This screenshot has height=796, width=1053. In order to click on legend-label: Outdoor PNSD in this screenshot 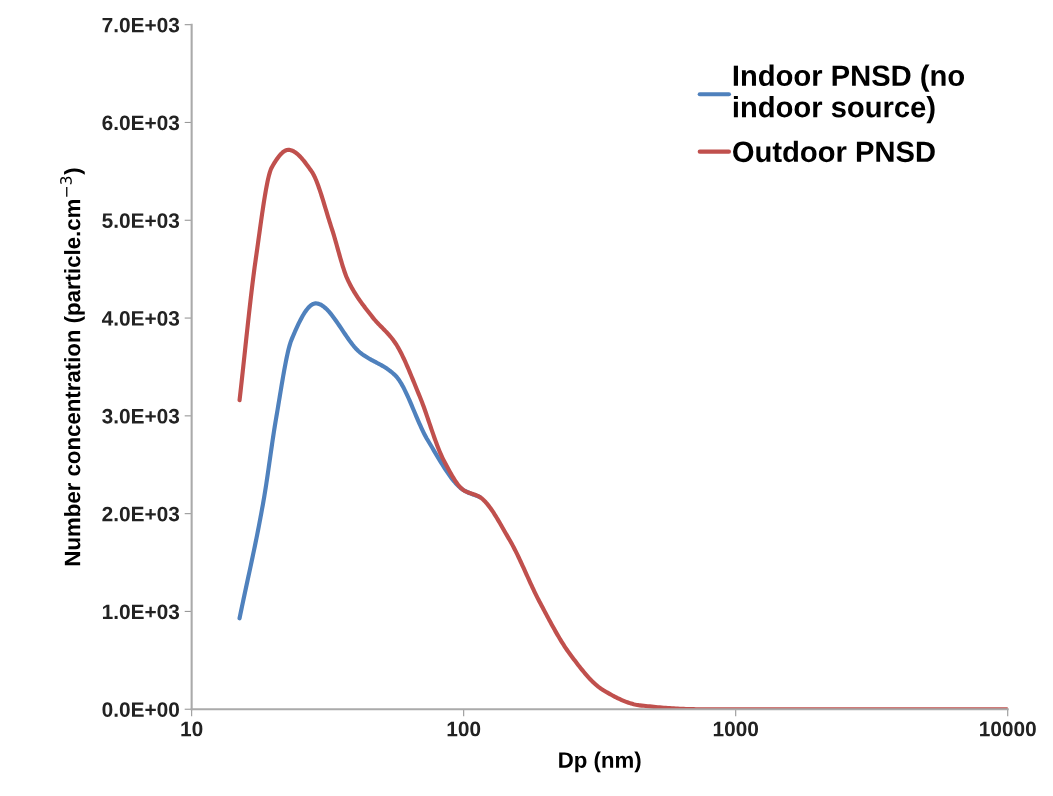, I will do `click(834, 151)`.